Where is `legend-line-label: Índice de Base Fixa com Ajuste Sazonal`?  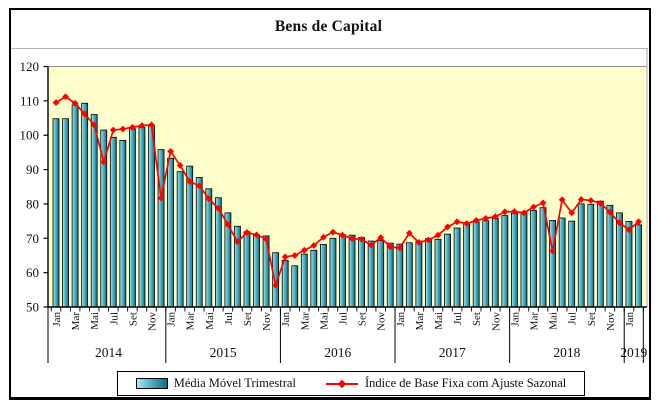 legend-line-label: Índice de Base Fixa com Ajuste Sazonal is located at coordinates (465, 383).